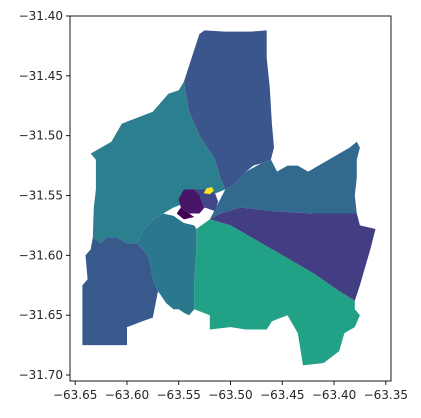 The height and width of the screenshot is (418, 421). What do you see at coordinates (284, 180) in the screenshot?
I see `region-east` at bounding box center [284, 180].